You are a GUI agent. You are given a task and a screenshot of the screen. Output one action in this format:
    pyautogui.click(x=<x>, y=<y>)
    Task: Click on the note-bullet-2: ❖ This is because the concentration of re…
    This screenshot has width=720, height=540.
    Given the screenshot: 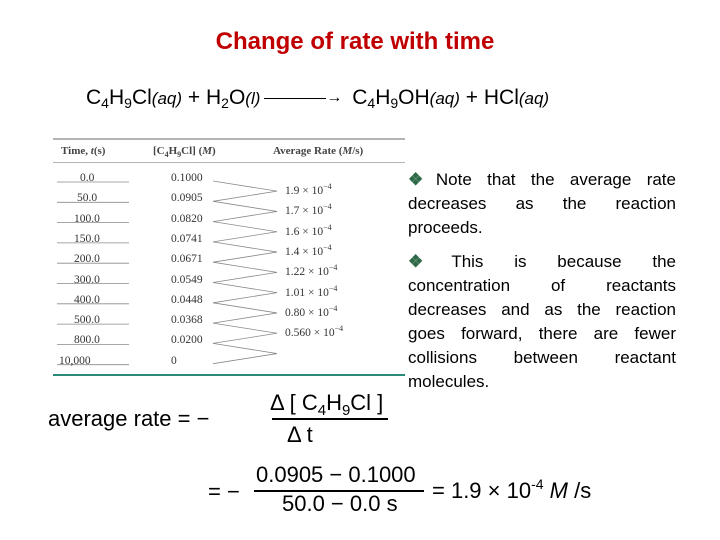 What is the action you would take?
    pyautogui.click(x=542, y=322)
    